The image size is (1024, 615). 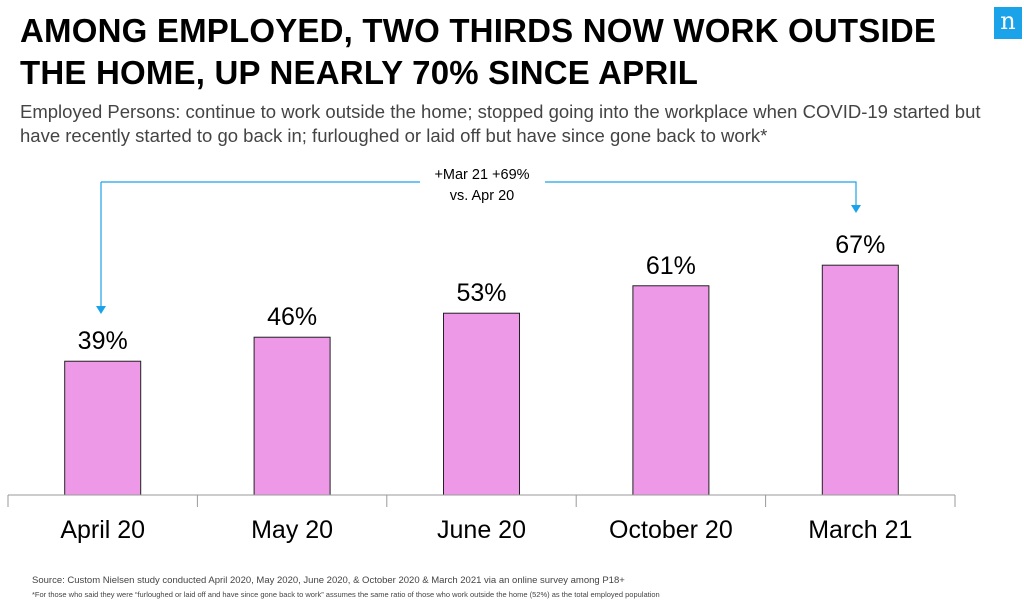 What do you see at coordinates (701, 193) in the screenshot?
I see `annotation-bracket-right` at bounding box center [701, 193].